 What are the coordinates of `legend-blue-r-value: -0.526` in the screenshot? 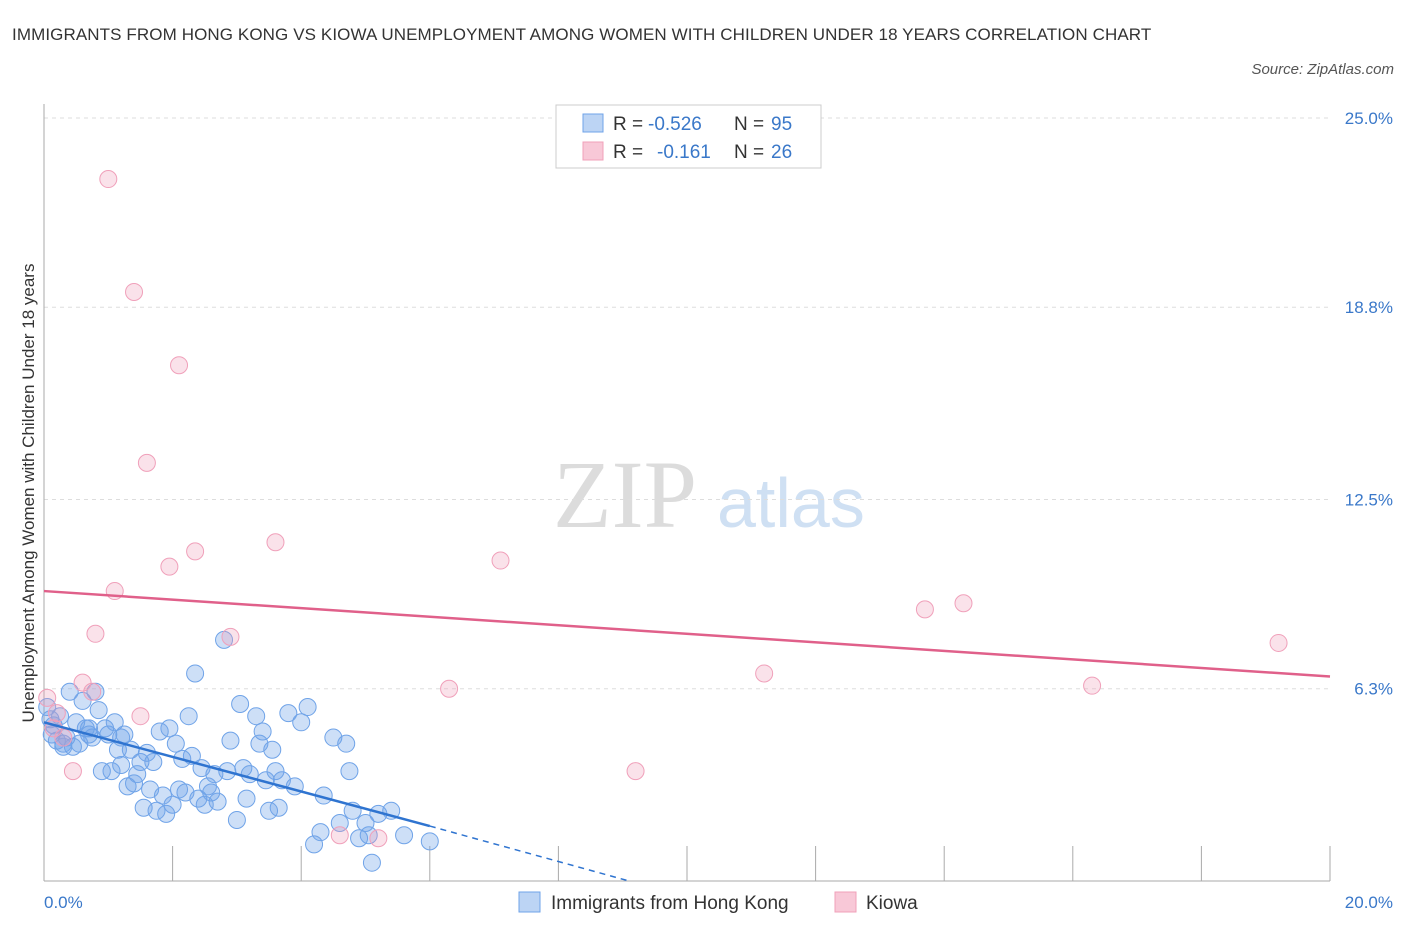 It's located at (675, 124).